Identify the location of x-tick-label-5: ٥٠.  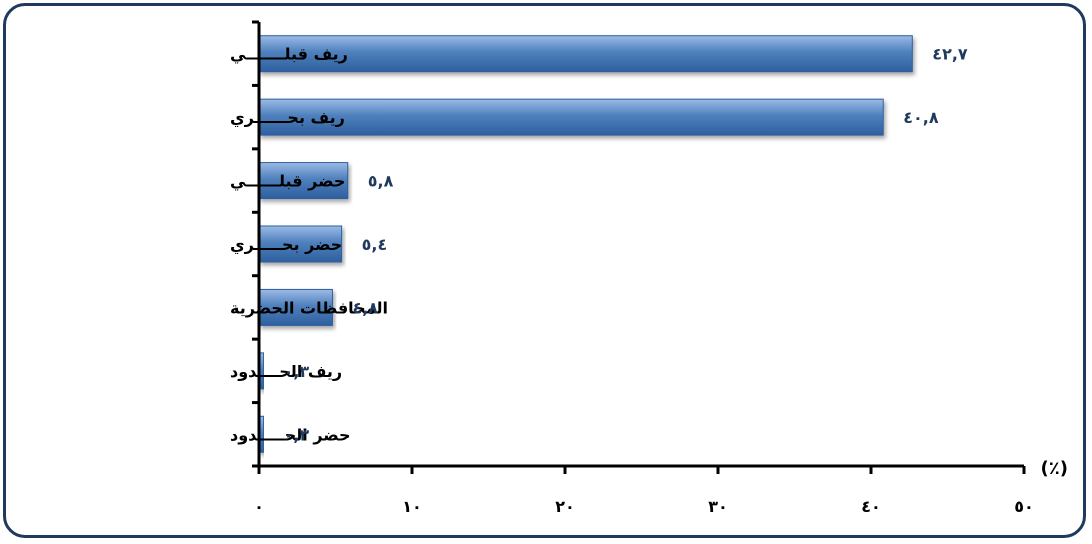
(1024, 506).